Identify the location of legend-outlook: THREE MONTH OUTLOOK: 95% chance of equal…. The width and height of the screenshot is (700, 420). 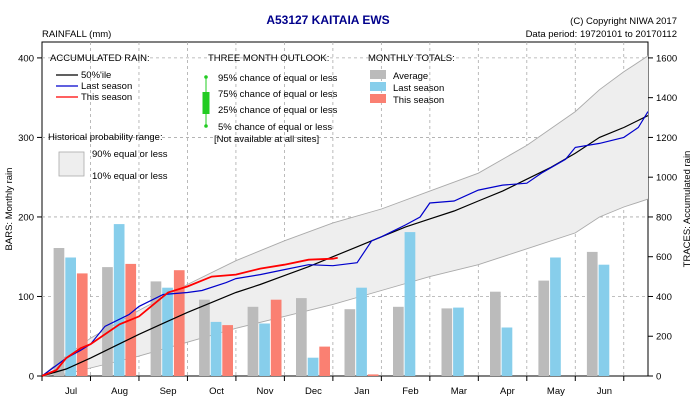
(270, 99).